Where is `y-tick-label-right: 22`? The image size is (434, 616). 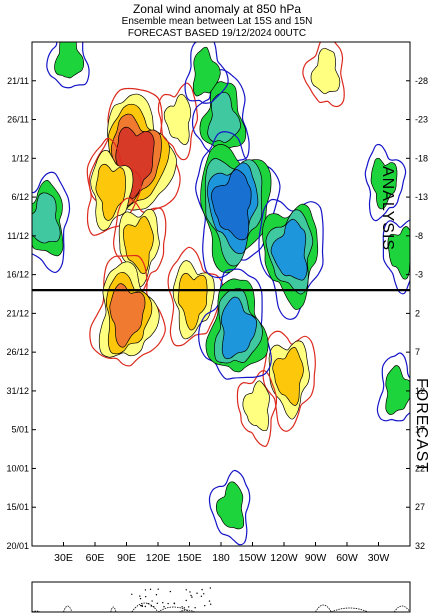 y-tick-label-right: 22 is located at coordinates (420, 468).